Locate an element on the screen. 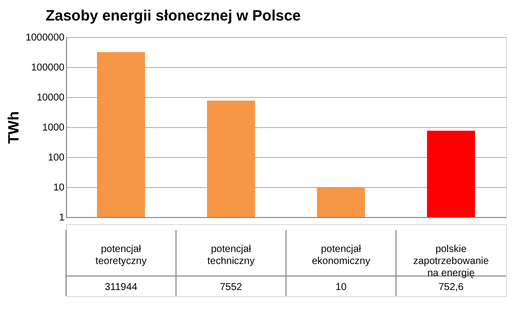  y-tick-label: 10000 is located at coordinates (50, 98).